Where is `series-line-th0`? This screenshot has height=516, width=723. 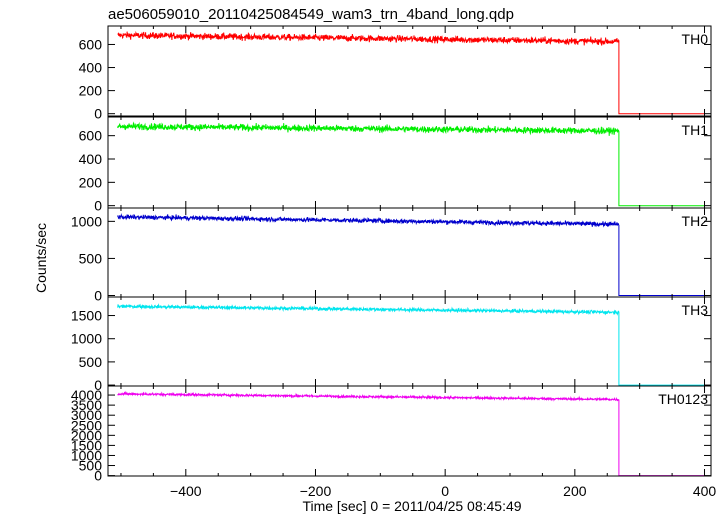
series-line-th0 is located at coordinates (411, 72).